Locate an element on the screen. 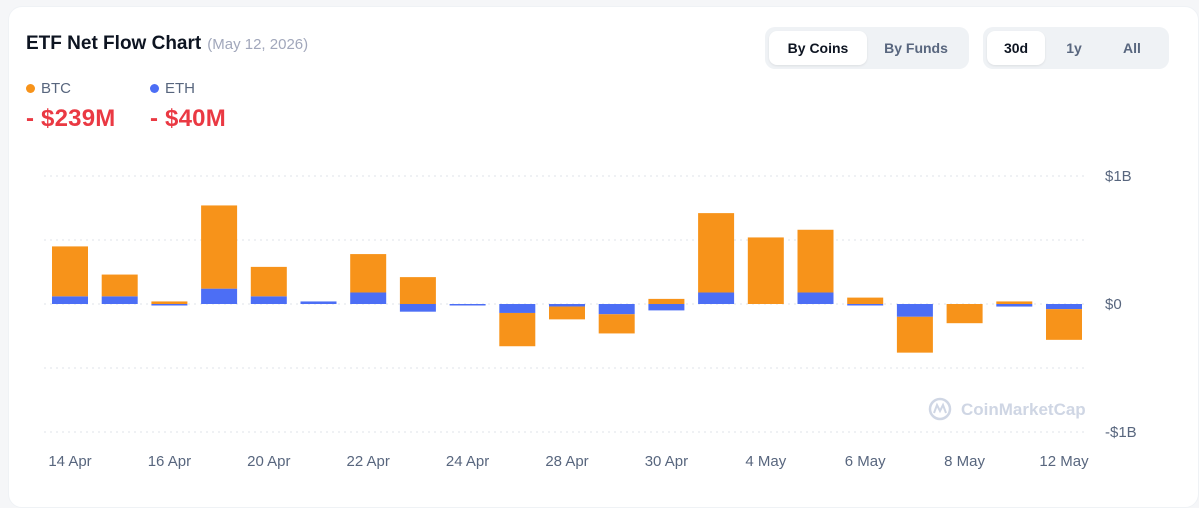 Image resolution: width=1199 pixels, height=508 pixels. x-tick-label: 20 Apr is located at coordinates (268, 461).